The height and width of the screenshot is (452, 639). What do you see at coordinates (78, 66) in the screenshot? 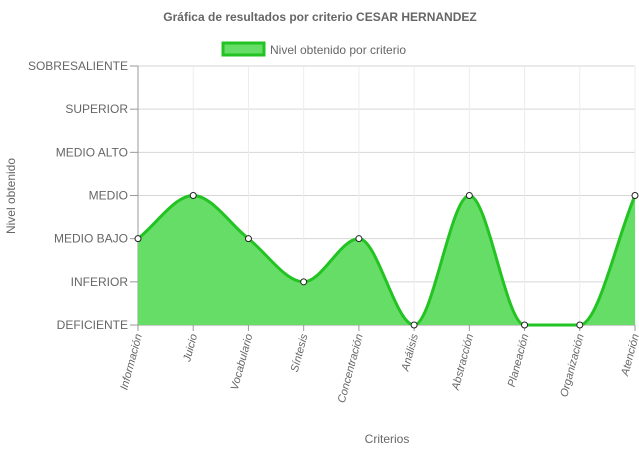
I see `y-tick-label: SOBRESALIENTE` at bounding box center [78, 66].